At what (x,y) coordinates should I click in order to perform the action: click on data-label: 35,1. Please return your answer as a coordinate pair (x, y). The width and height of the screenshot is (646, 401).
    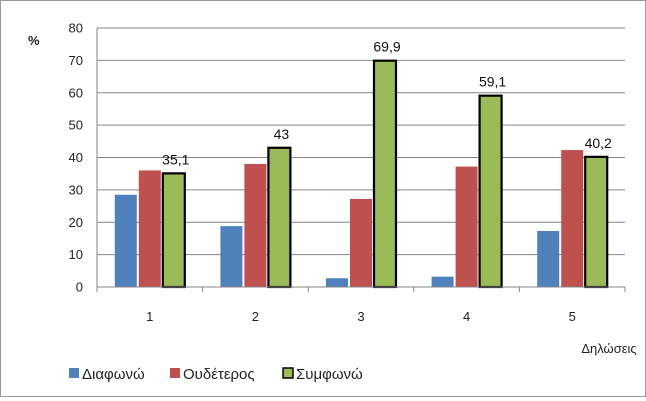
    Looking at the image, I should click on (175, 159).